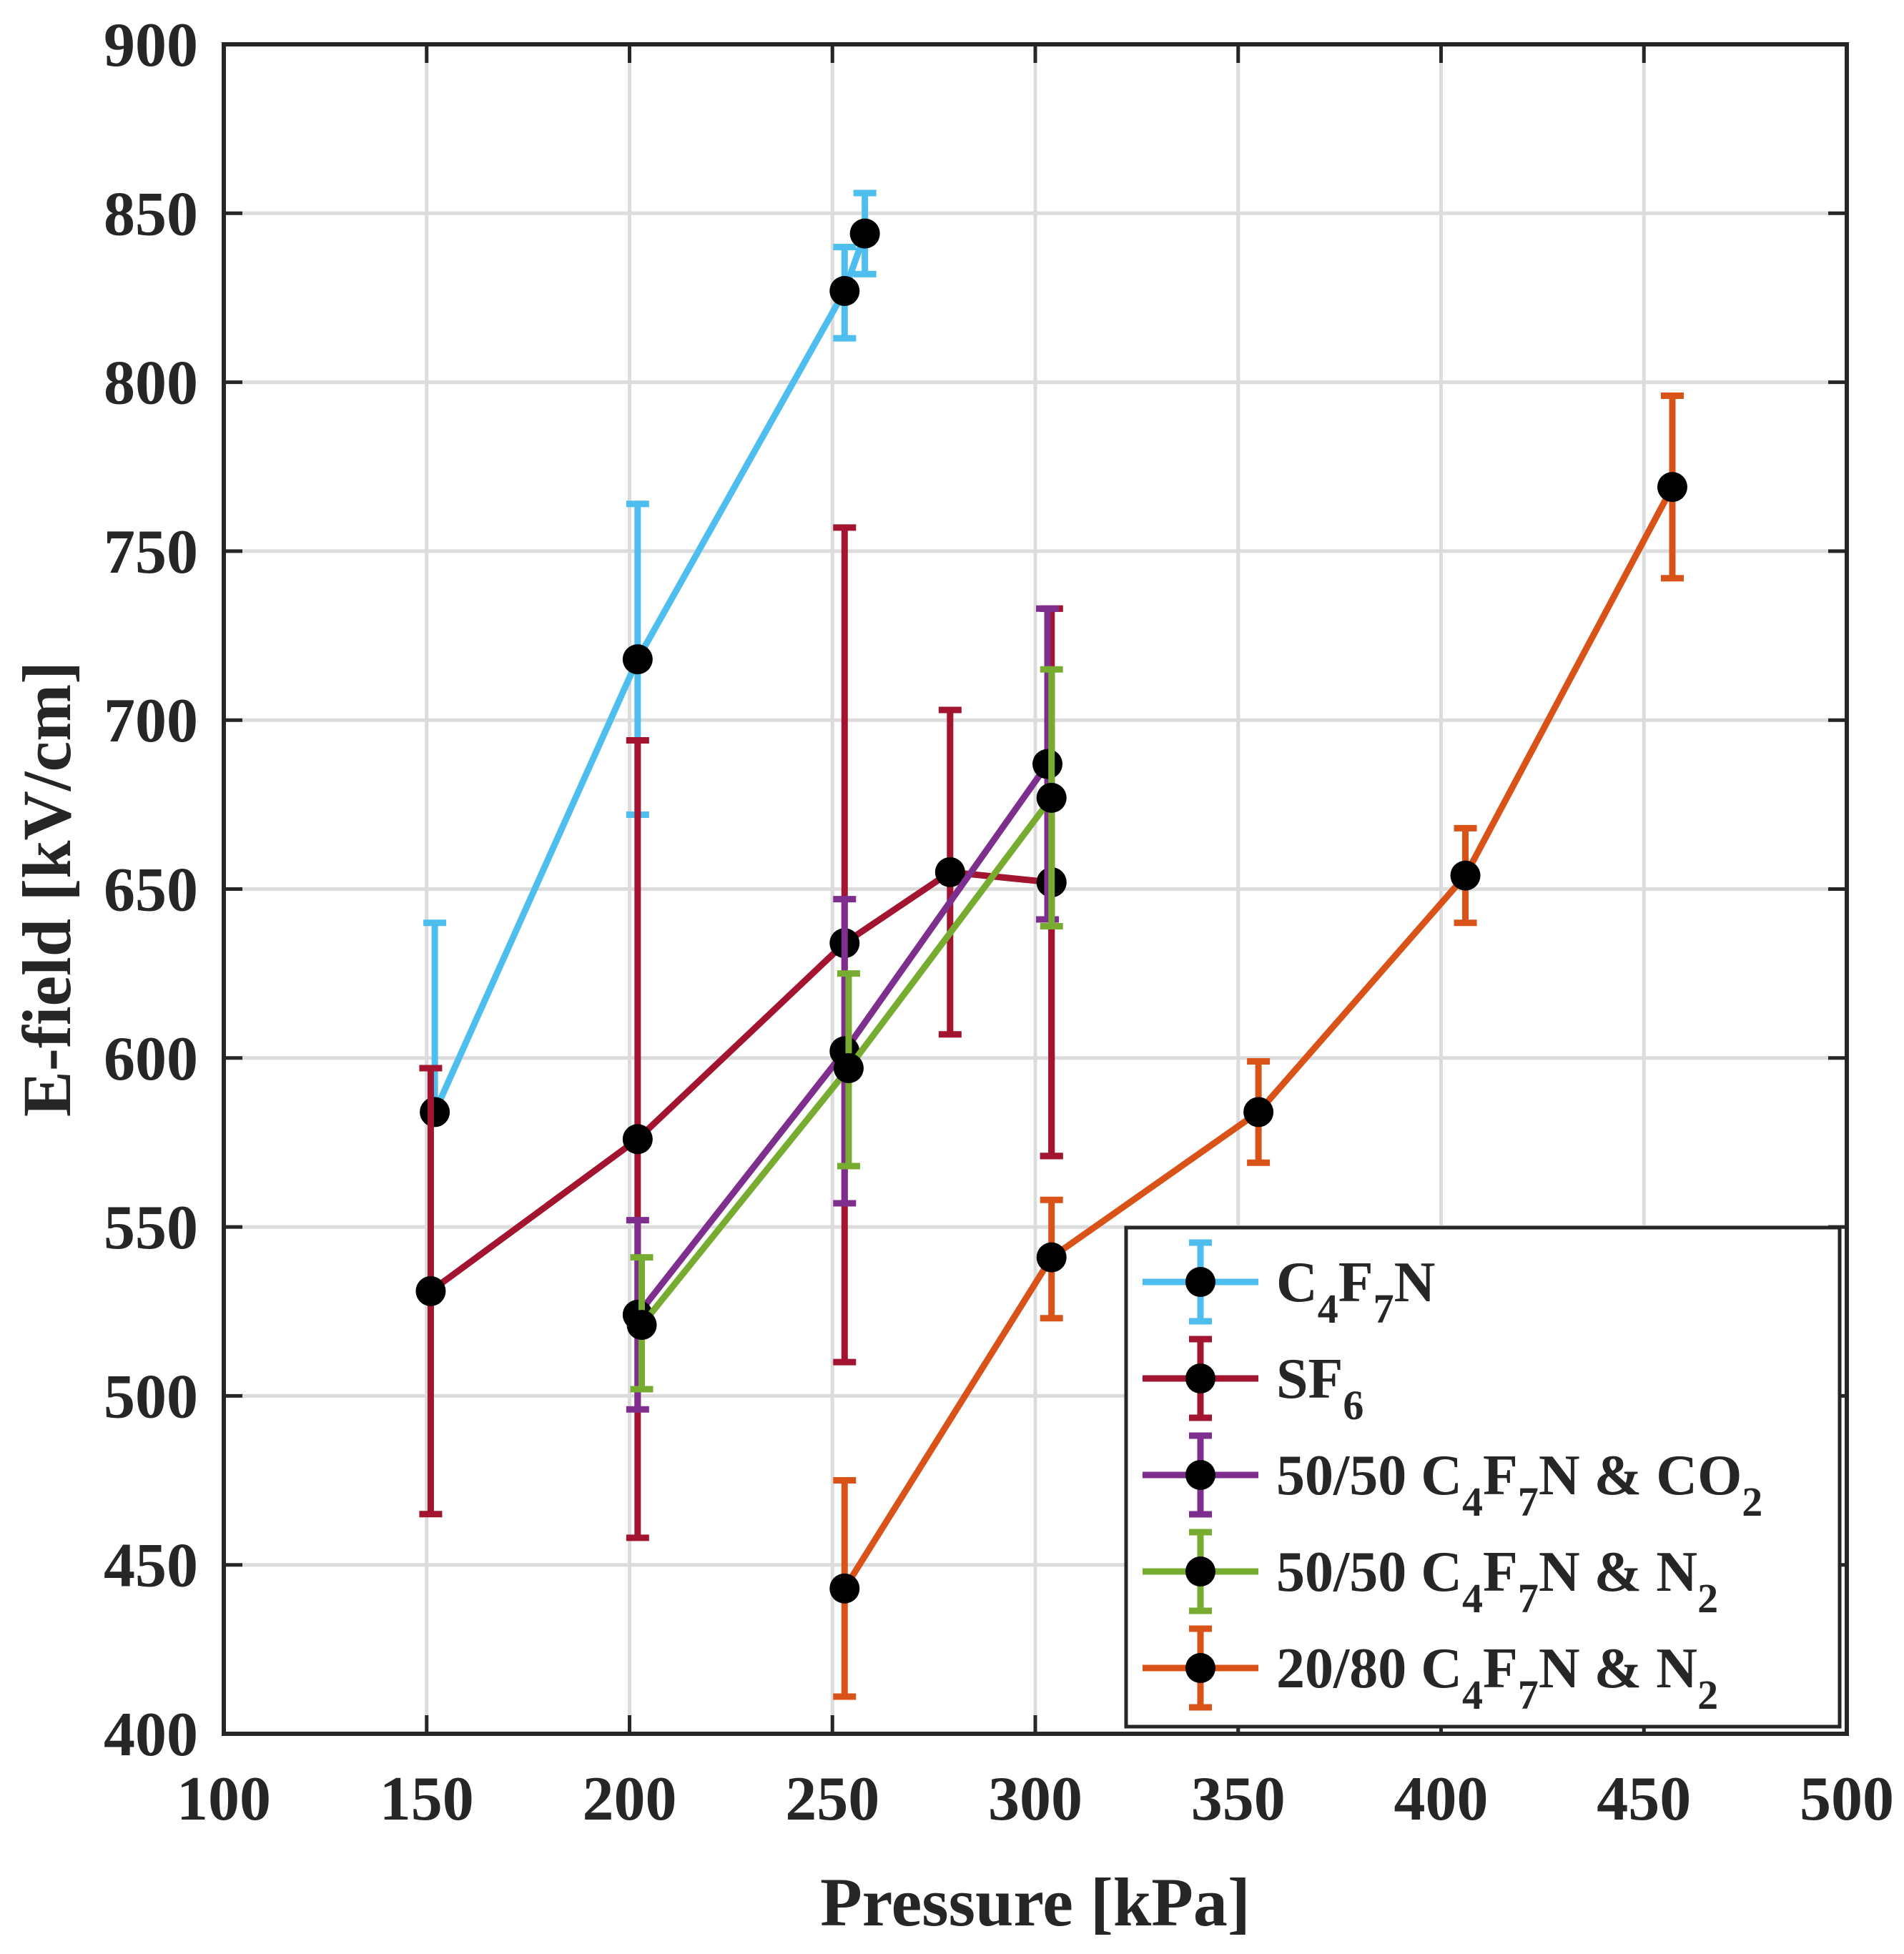 The image size is (1904, 1954). I want to click on legend-entry-3: 50/50 C4F7N & N2, so click(1430, 1575).